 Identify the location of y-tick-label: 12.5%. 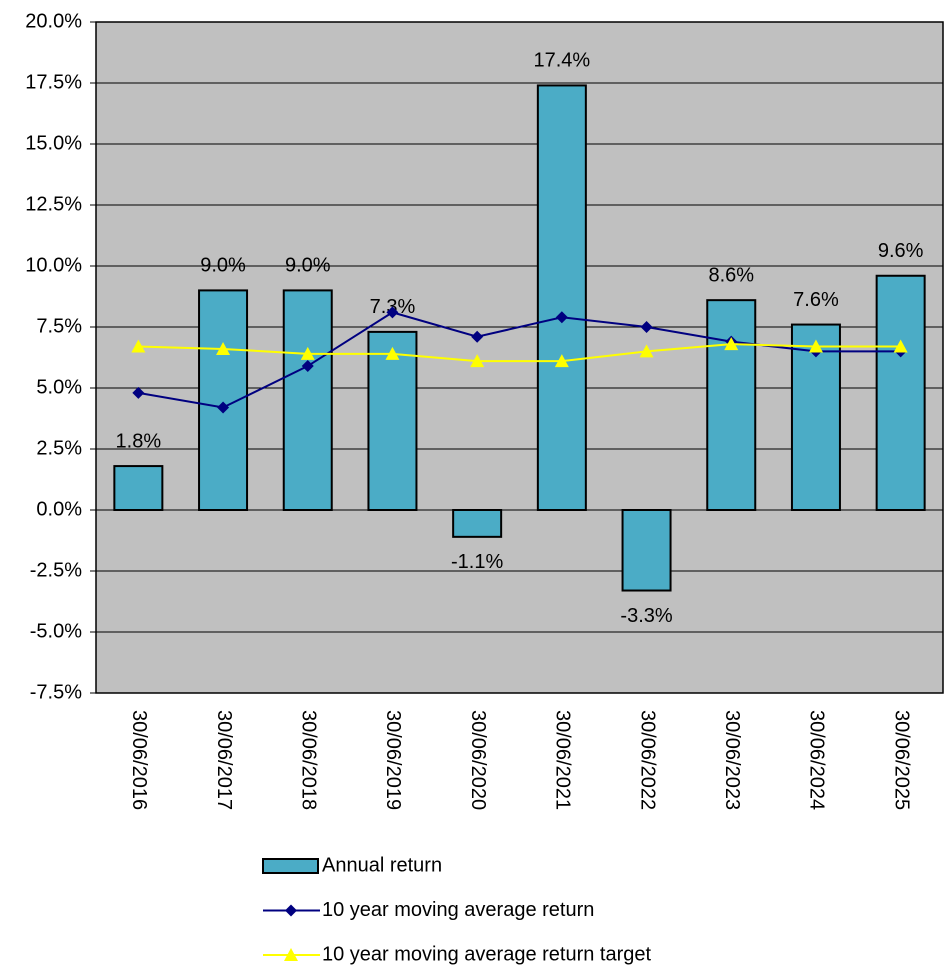
(53, 204).